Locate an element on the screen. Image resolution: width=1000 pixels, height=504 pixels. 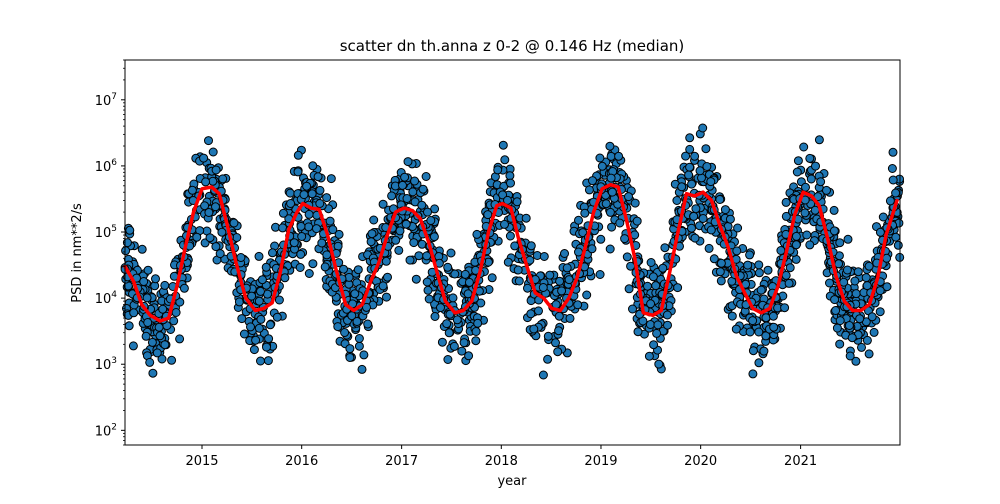
x-tick-label: 2018 is located at coordinates (501, 461).